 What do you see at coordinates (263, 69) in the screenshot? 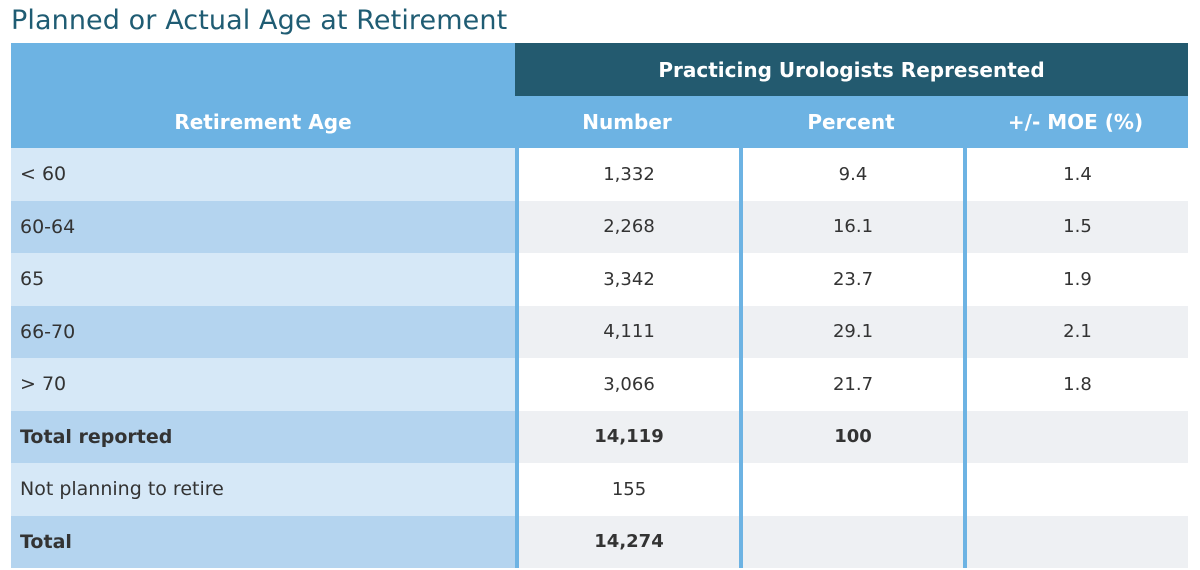
I see `header-spacer` at bounding box center [263, 69].